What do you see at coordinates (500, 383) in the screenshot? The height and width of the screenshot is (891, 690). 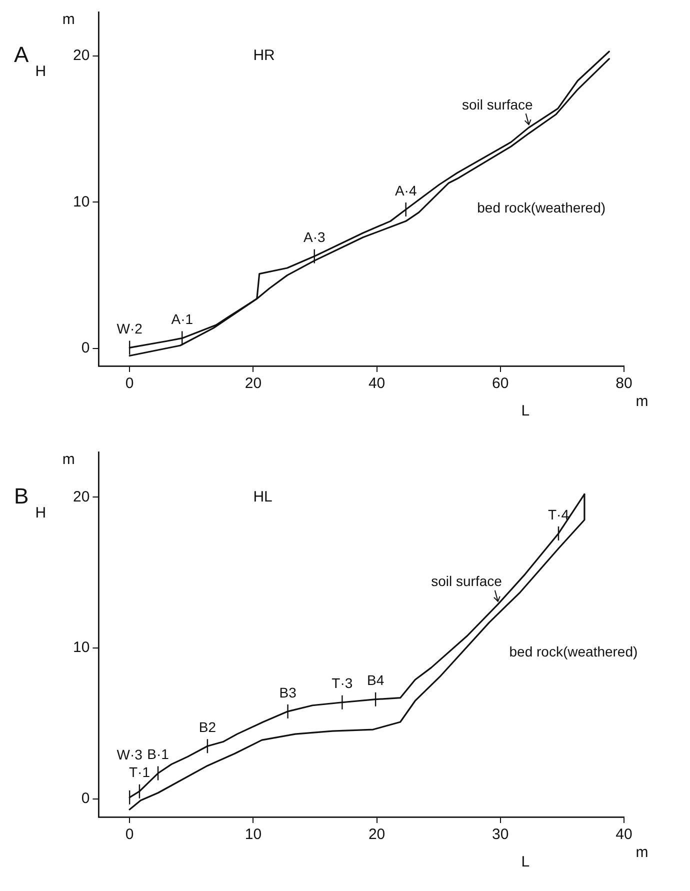 I see `x-tick-label: 60` at bounding box center [500, 383].